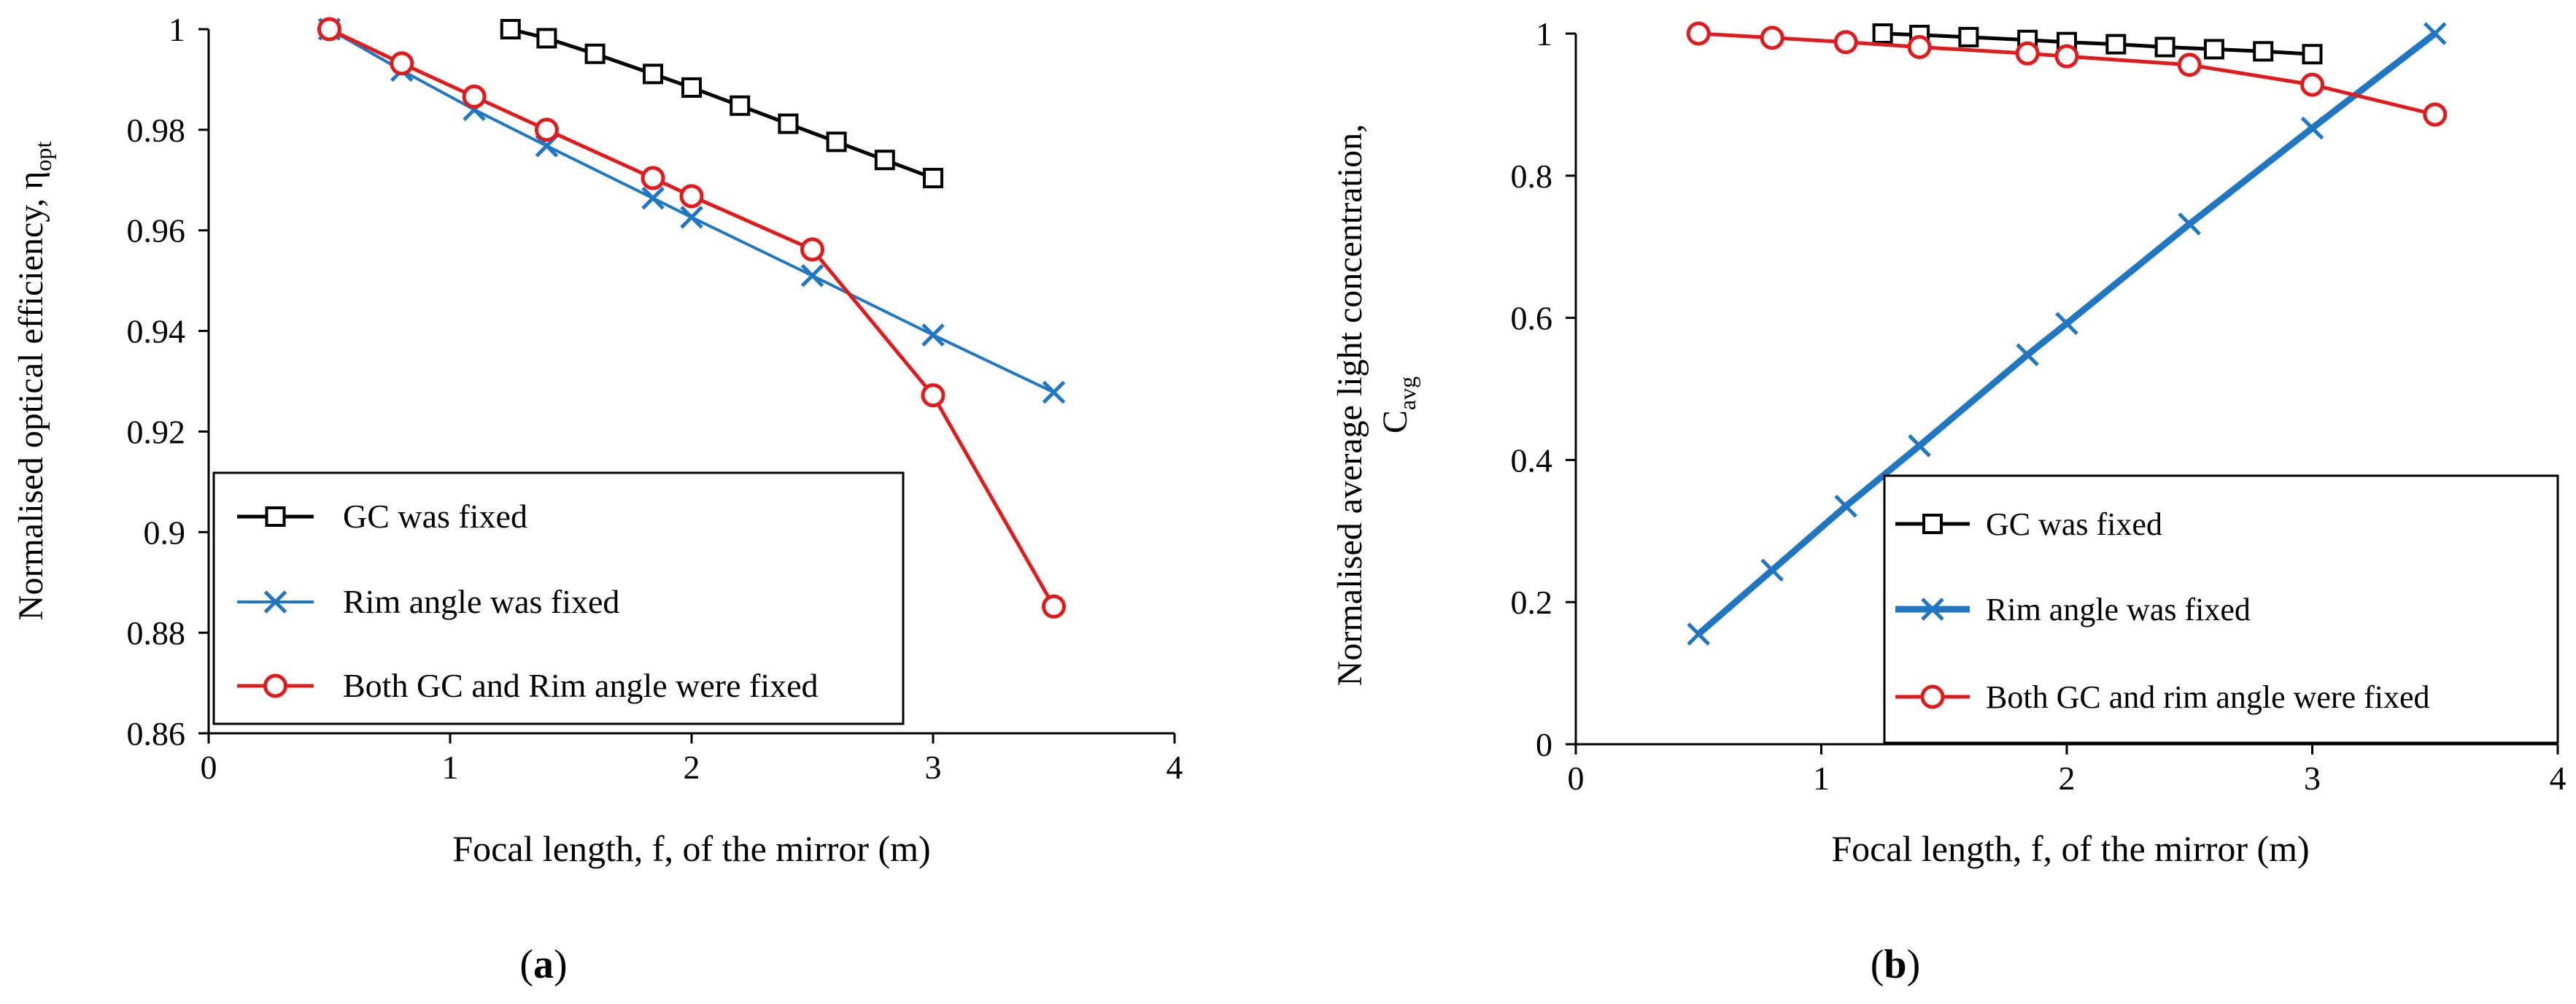  What do you see at coordinates (1350, 405) in the screenshot?
I see `y-axis-title-line-1: Normalised average light concentration,` at bounding box center [1350, 405].